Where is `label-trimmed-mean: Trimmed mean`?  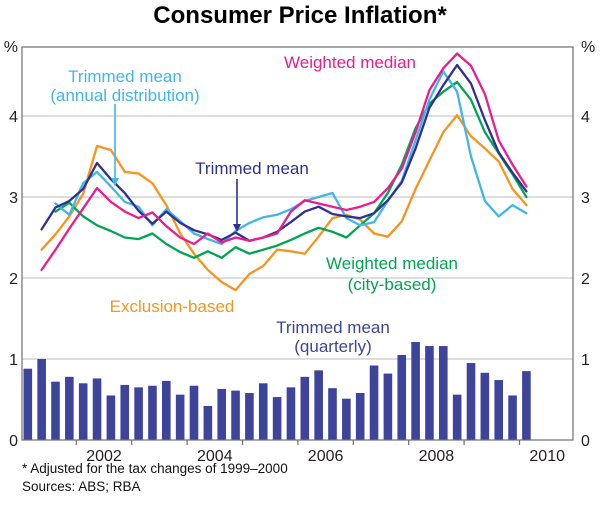
label-trimmed-mean: Trimmed mean is located at coordinates (252, 168).